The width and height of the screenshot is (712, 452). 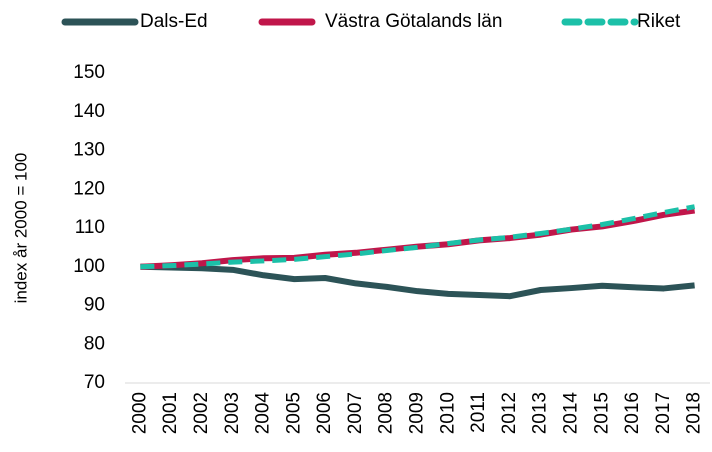 I want to click on x-tick-label: 2018, so click(x=694, y=413).